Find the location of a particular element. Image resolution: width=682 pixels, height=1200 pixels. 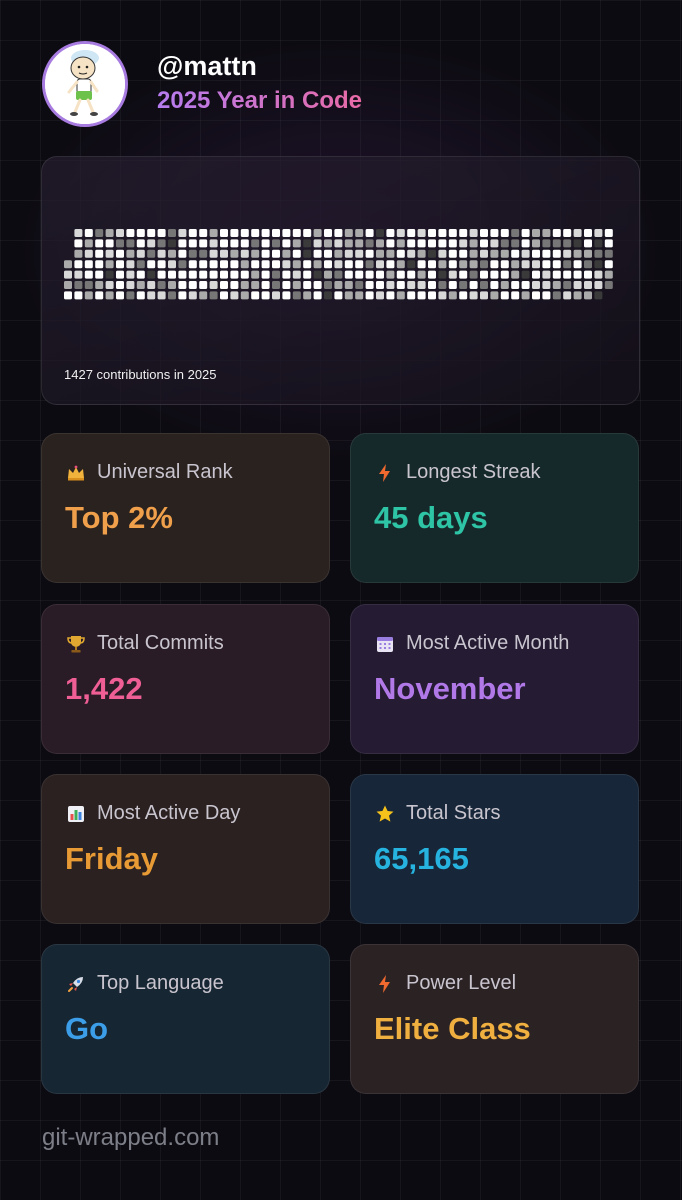

stat-card-total-commits: Total Commits 1,422 is located at coordinates (185, 679).